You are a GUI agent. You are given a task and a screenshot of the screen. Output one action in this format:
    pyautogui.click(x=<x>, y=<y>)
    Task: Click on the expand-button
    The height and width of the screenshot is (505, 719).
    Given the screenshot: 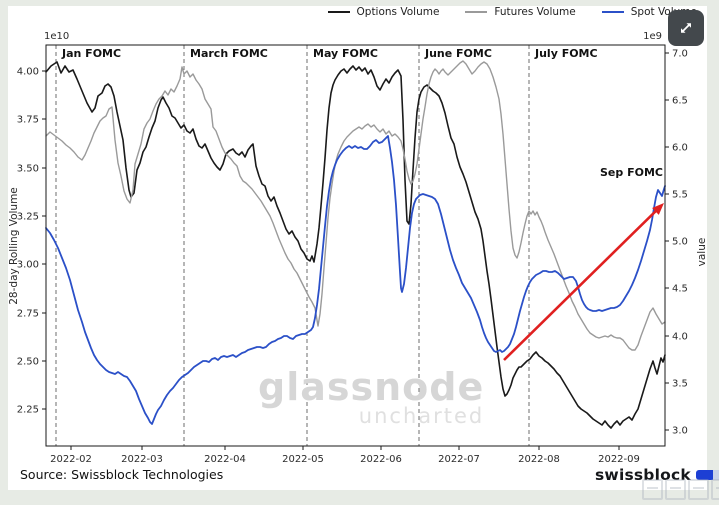 What is the action you would take?
    pyautogui.click(x=686, y=28)
    